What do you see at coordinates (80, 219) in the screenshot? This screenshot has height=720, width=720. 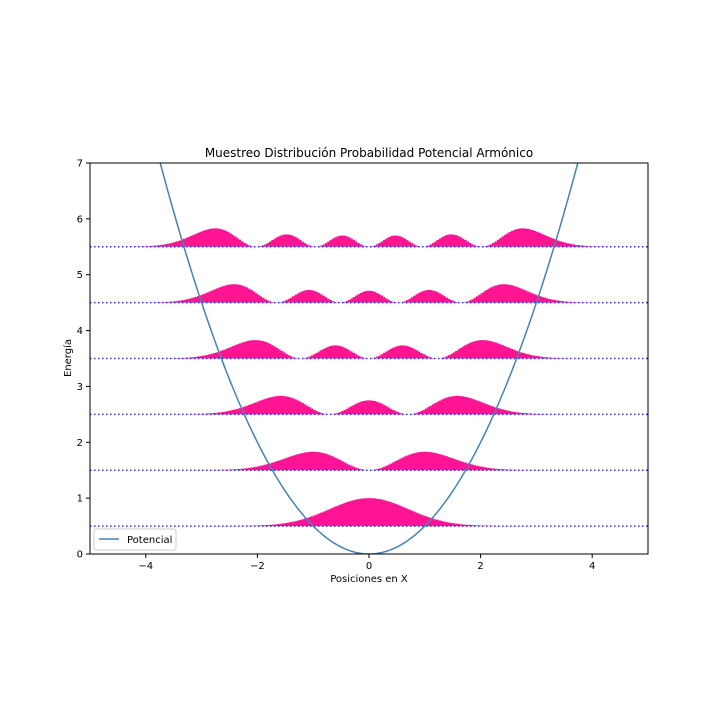 I see `y-tick-label: 6` at bounding box center [80, 219].